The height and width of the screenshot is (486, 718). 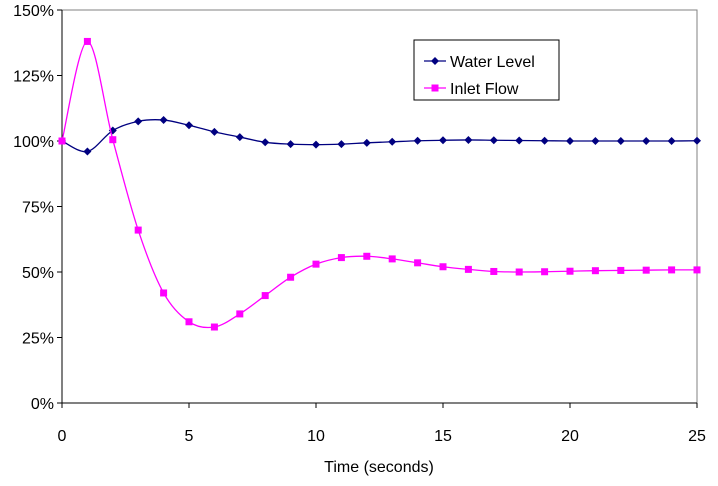 I want to click on y-tick-label: 25%, so click(x=38, y=339).